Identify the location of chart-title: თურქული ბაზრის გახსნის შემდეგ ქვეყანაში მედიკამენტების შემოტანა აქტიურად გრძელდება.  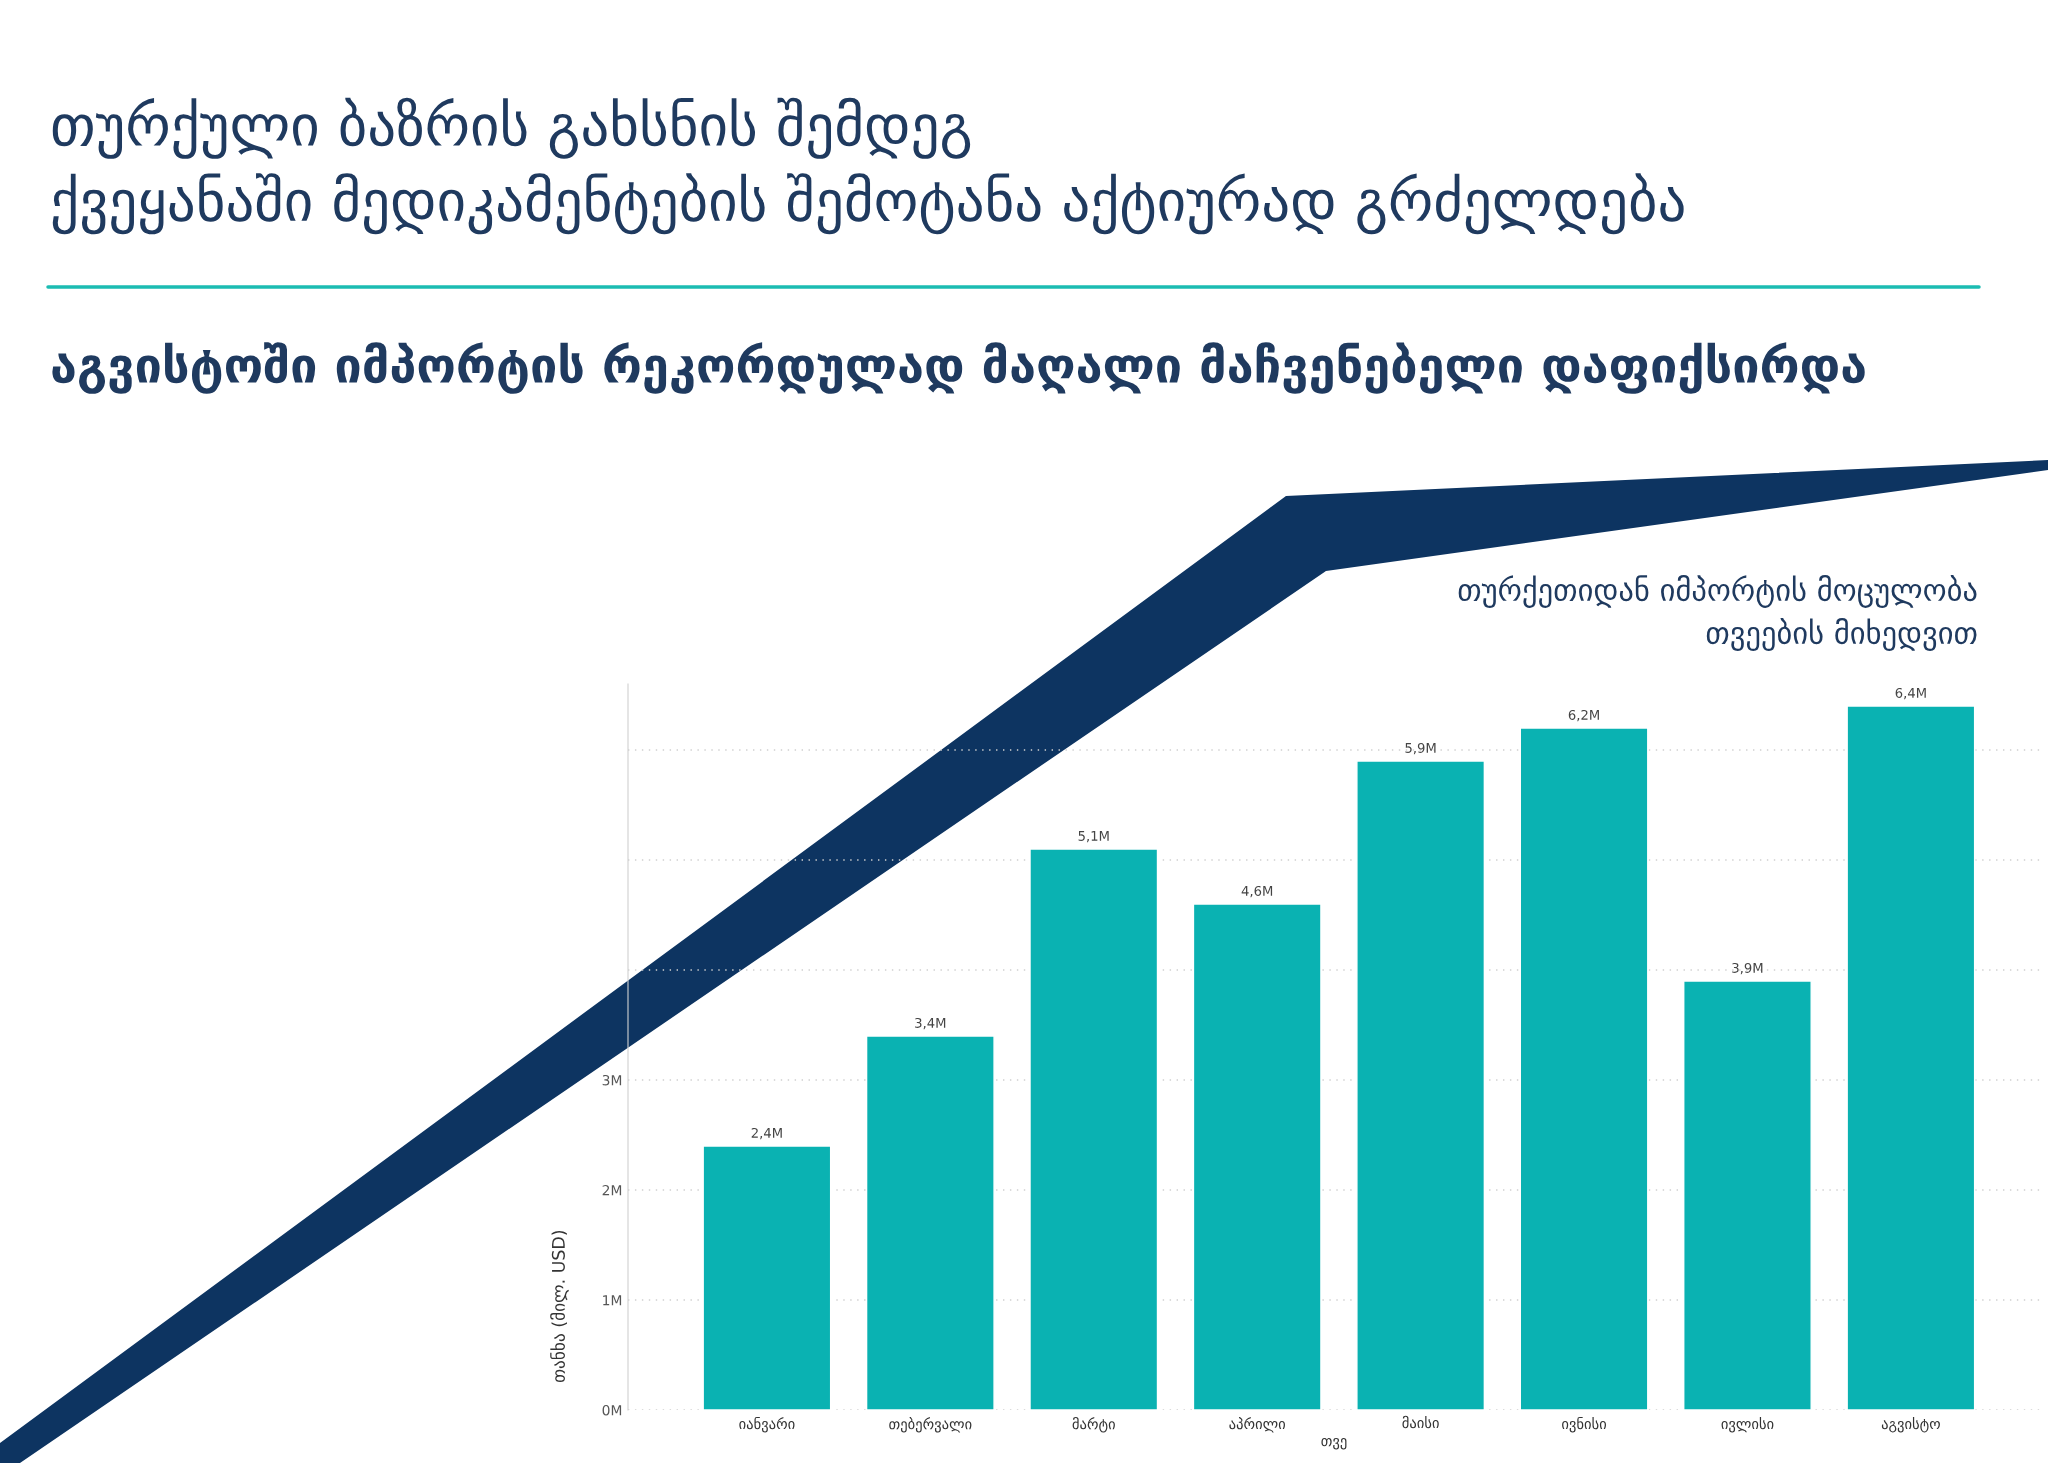
(868, 166).